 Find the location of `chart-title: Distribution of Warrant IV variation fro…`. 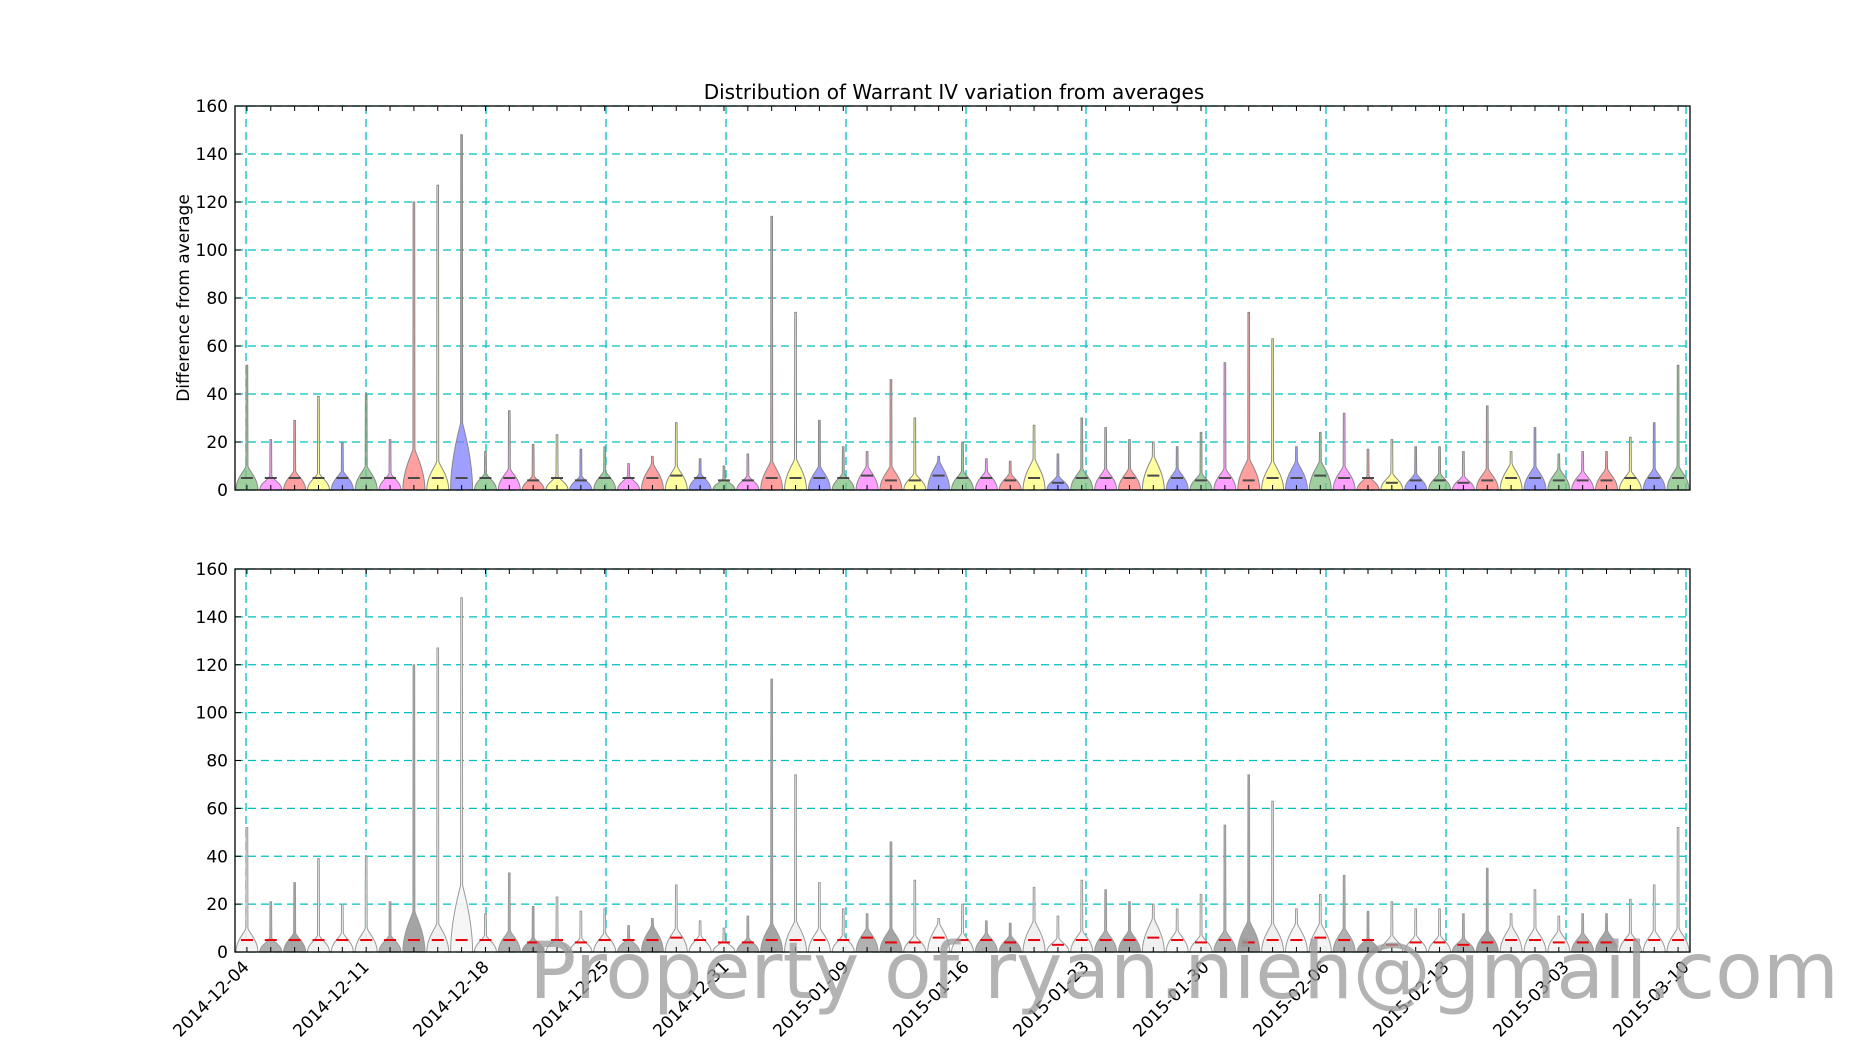

chart-title: Distribution of Warrant IV variation fro… is located at coordinates (954, 92).